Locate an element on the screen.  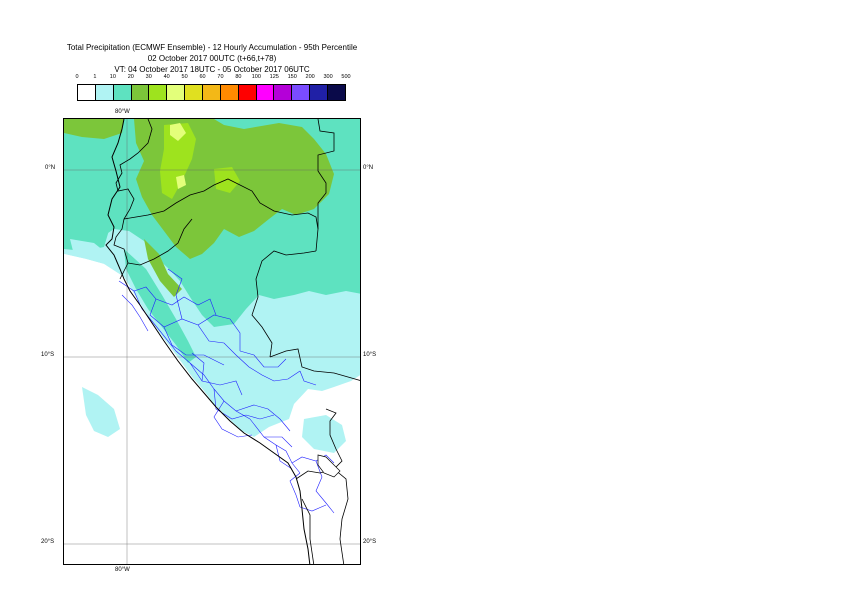
legend-label: 20 is located at coordinates (130, 77).